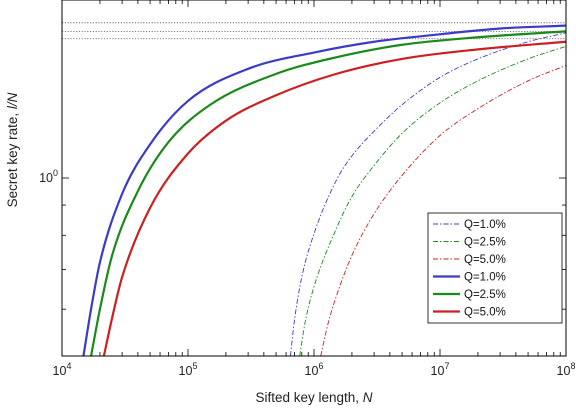  I want to click on x-axis-label-text: Sifted key length,, so click(308, 397).